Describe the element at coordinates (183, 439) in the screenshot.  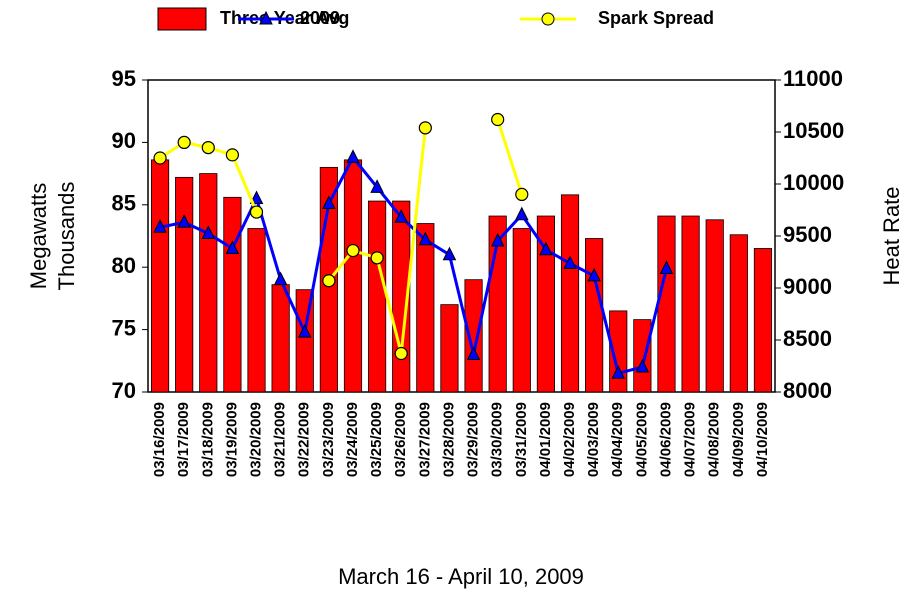
I see `x-tick-label: 03/17/2009` at that location.